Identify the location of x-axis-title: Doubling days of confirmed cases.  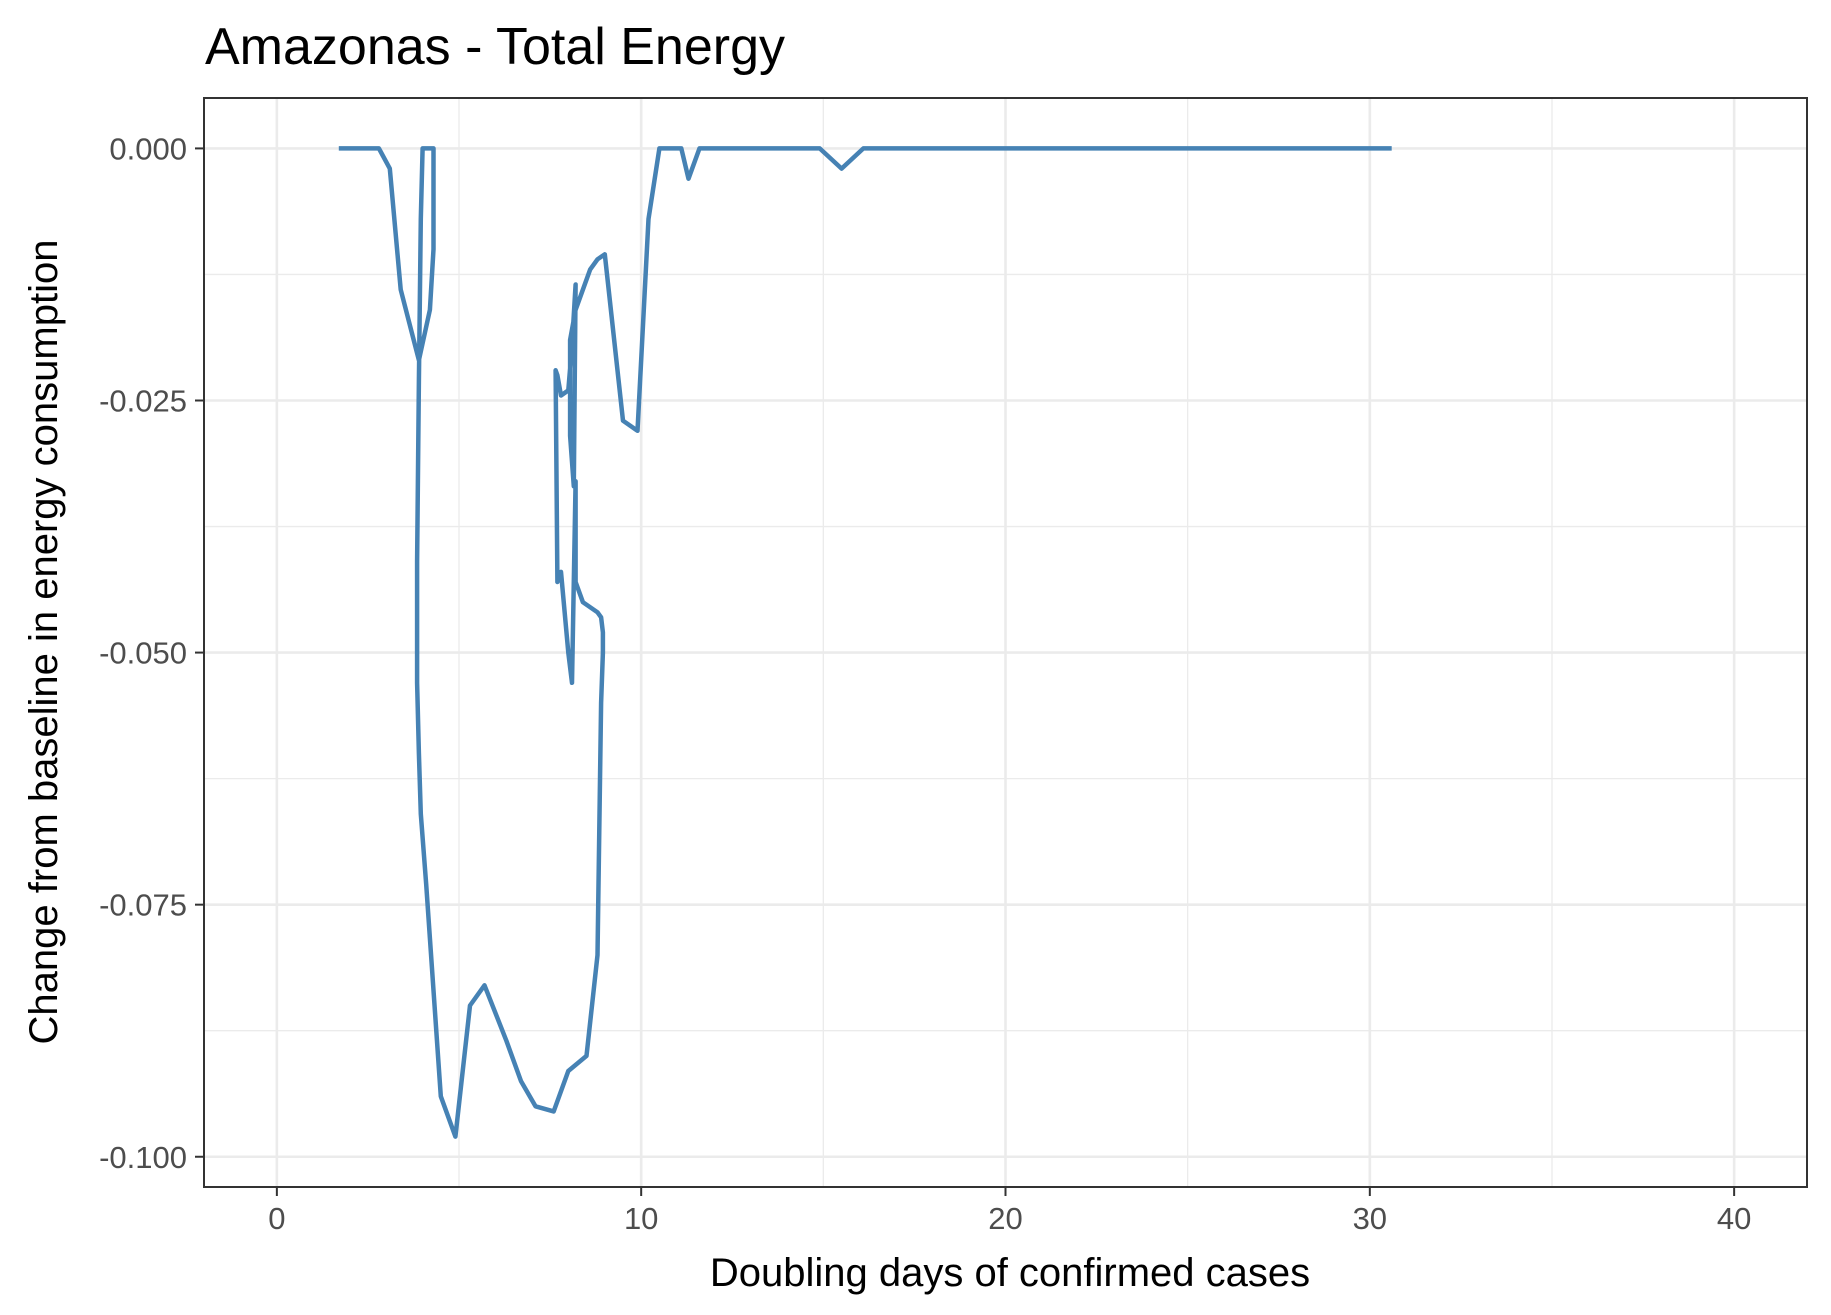
(1010, 1273).